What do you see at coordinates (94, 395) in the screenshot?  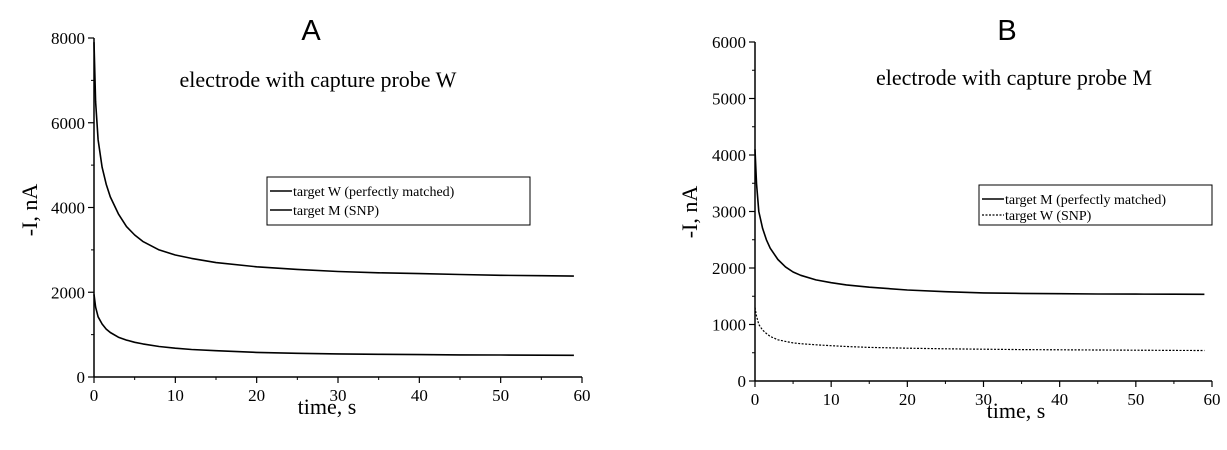 I see `panel-a-x-tick-label: 0` at bounding box center [94, 395].